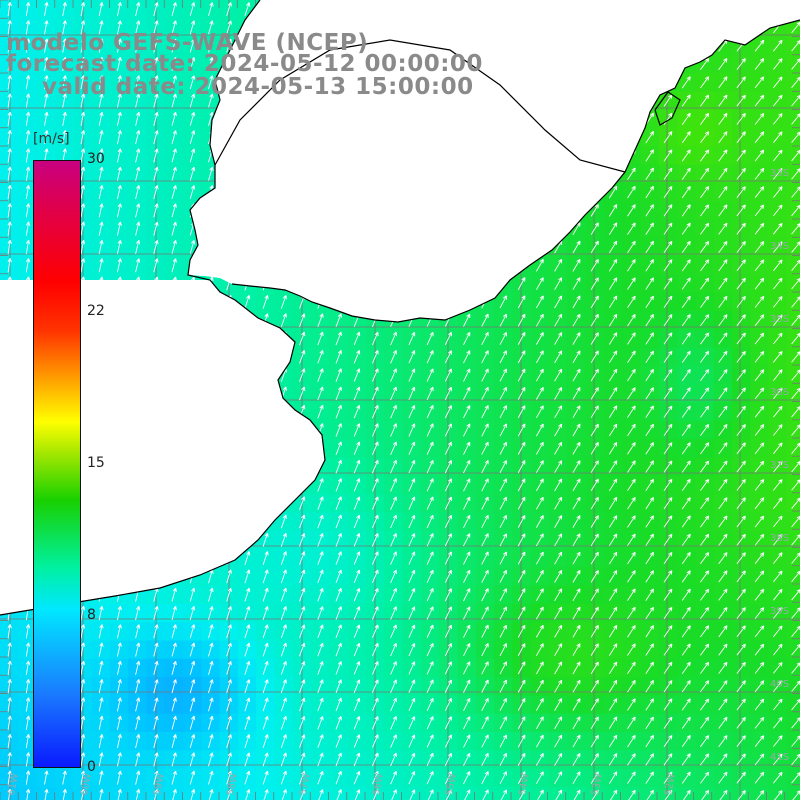 The height and width of the screenshot is (800, 800). What do you see at coordinates (96, 463) in the screenshot?
I see `colorbar-tick-15: 15` at bounding box center [96, 463].